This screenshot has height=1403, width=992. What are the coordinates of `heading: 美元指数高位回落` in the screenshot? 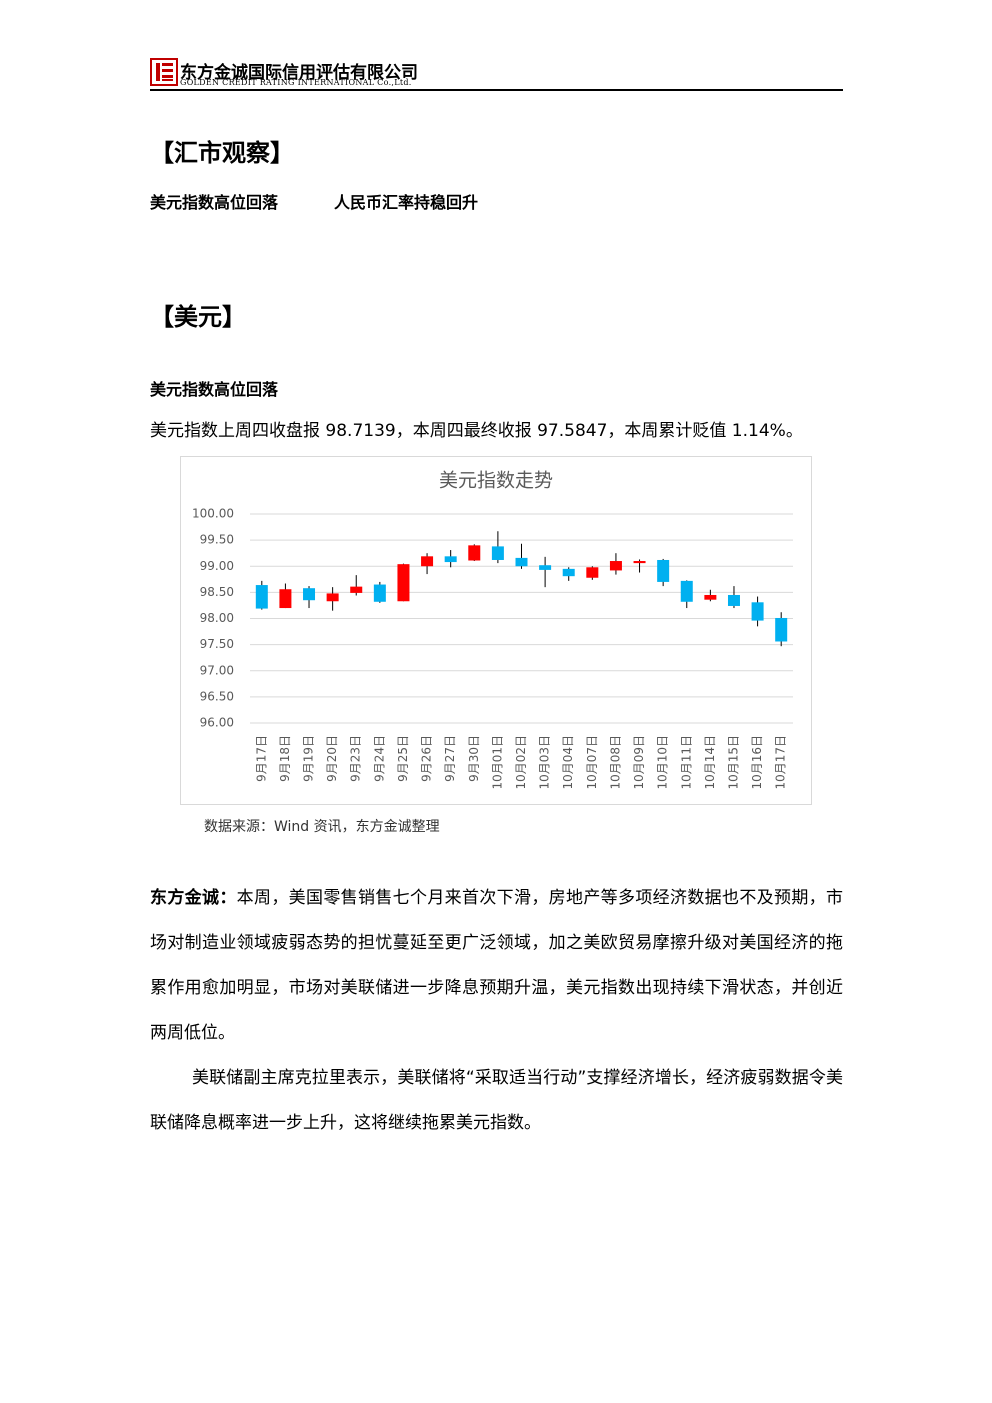 It's located at (214, 389).